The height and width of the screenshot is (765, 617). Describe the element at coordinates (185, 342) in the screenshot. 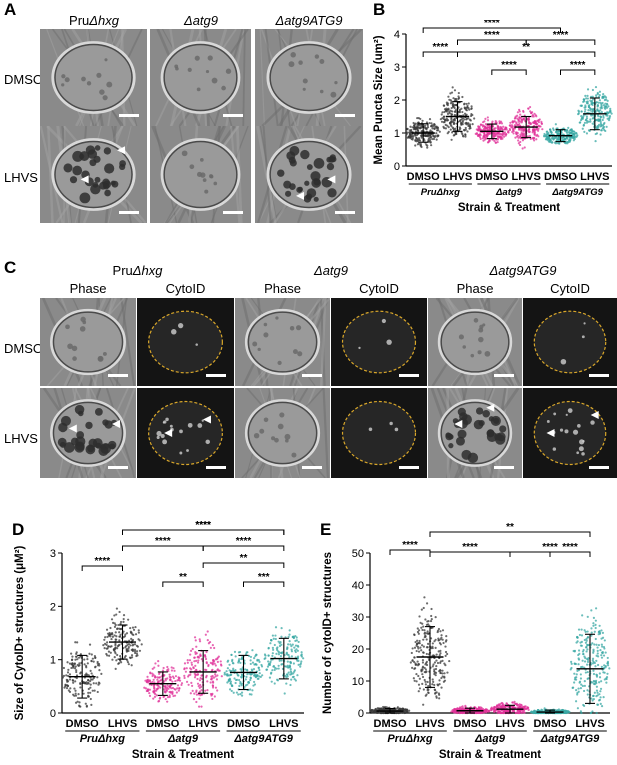

I see `micrograph-c-pru-cytoid-dmso` at that location.